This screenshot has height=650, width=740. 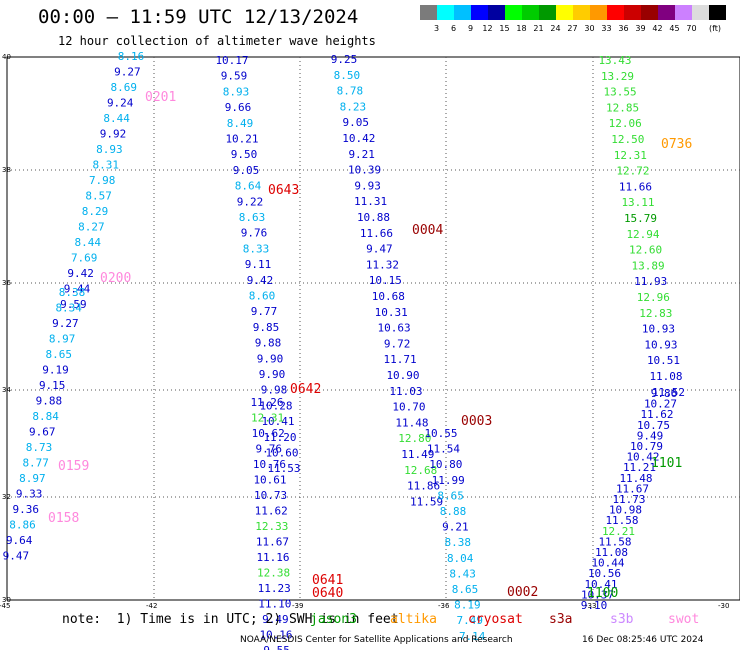 I want to click on wave-height-value: 12.80, so click(x=414, y=438).